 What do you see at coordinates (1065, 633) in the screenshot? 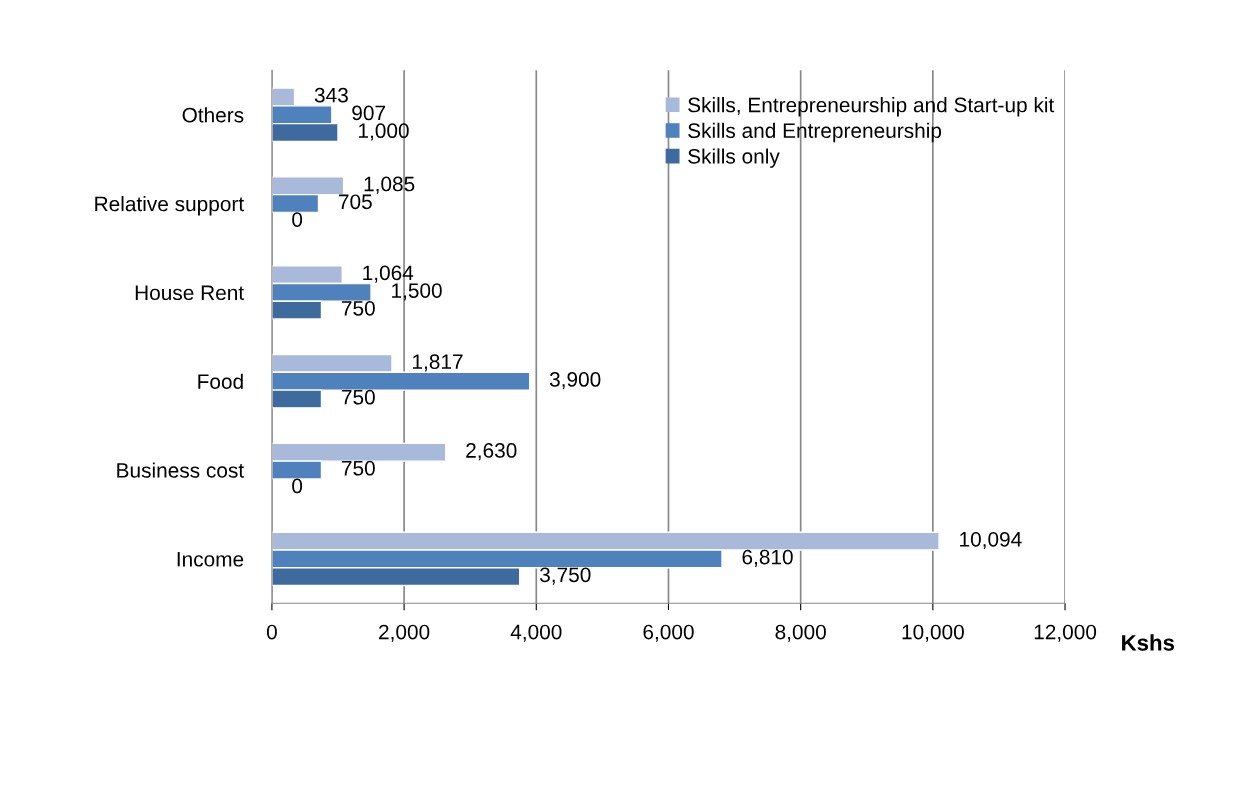
I see `x-tick-label: 12,000` at bounding box center [1065, 633].